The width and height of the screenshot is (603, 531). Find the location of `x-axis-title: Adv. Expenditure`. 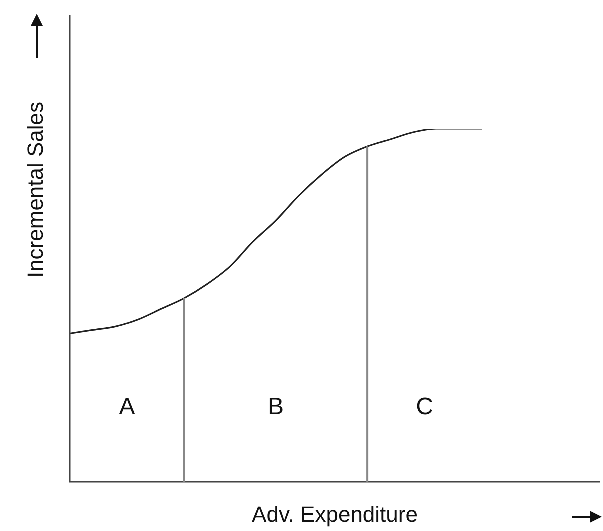

x-axis-title: Adv. Expenditure is located at coordinates (335, 515).